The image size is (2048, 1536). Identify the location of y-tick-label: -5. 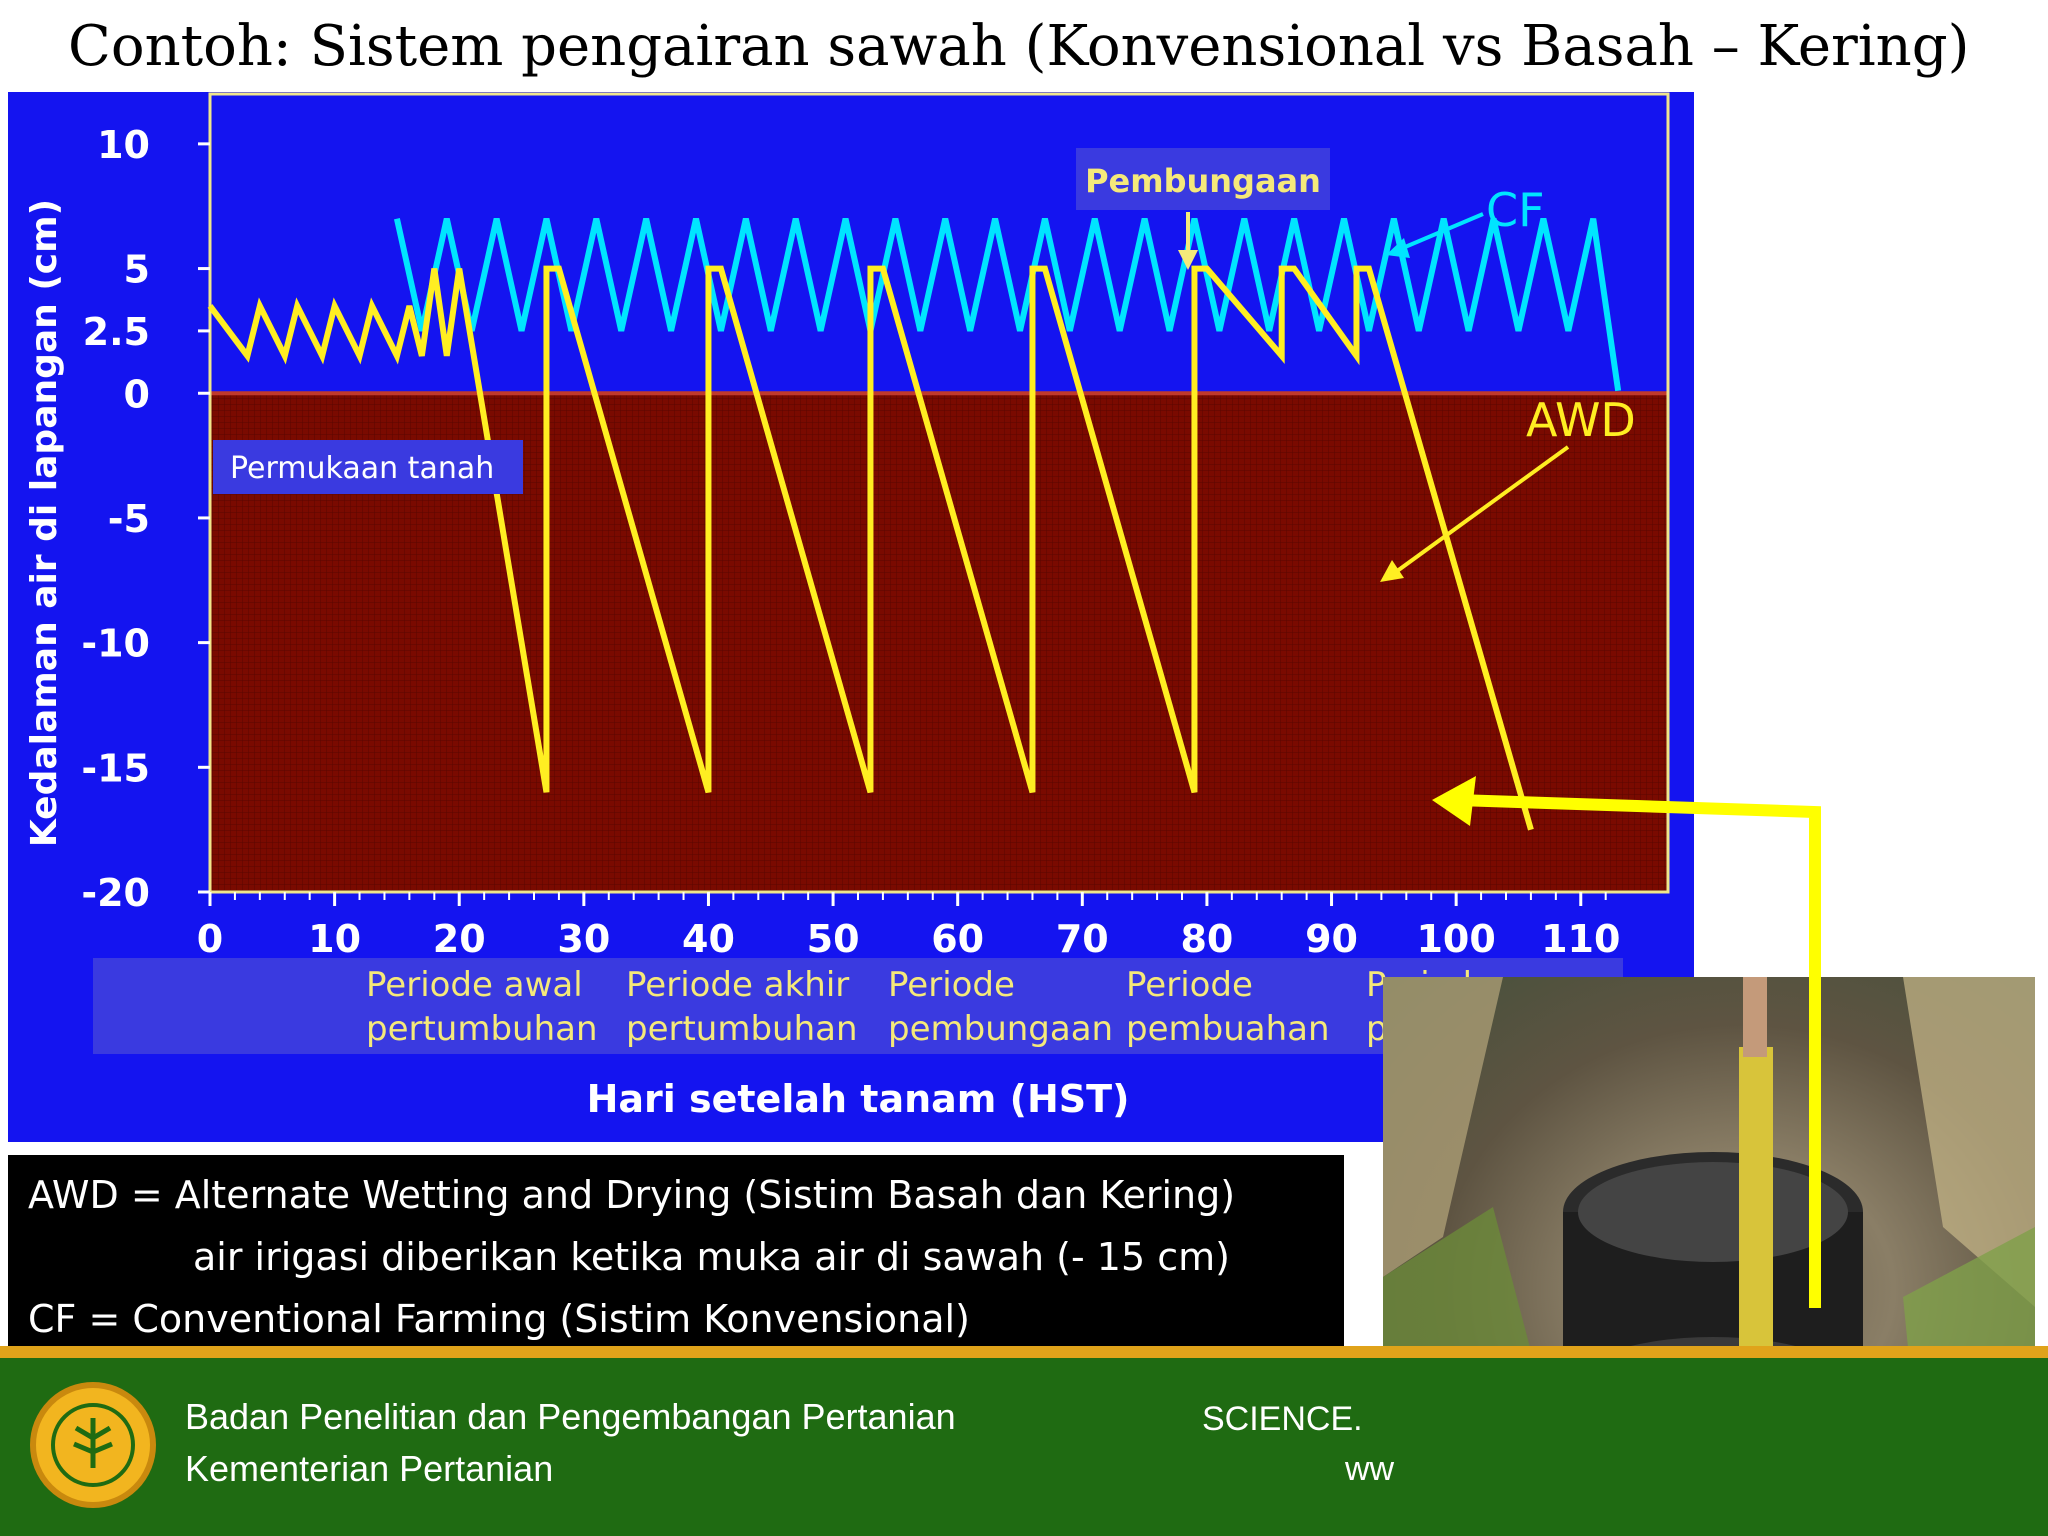
(129, 519).